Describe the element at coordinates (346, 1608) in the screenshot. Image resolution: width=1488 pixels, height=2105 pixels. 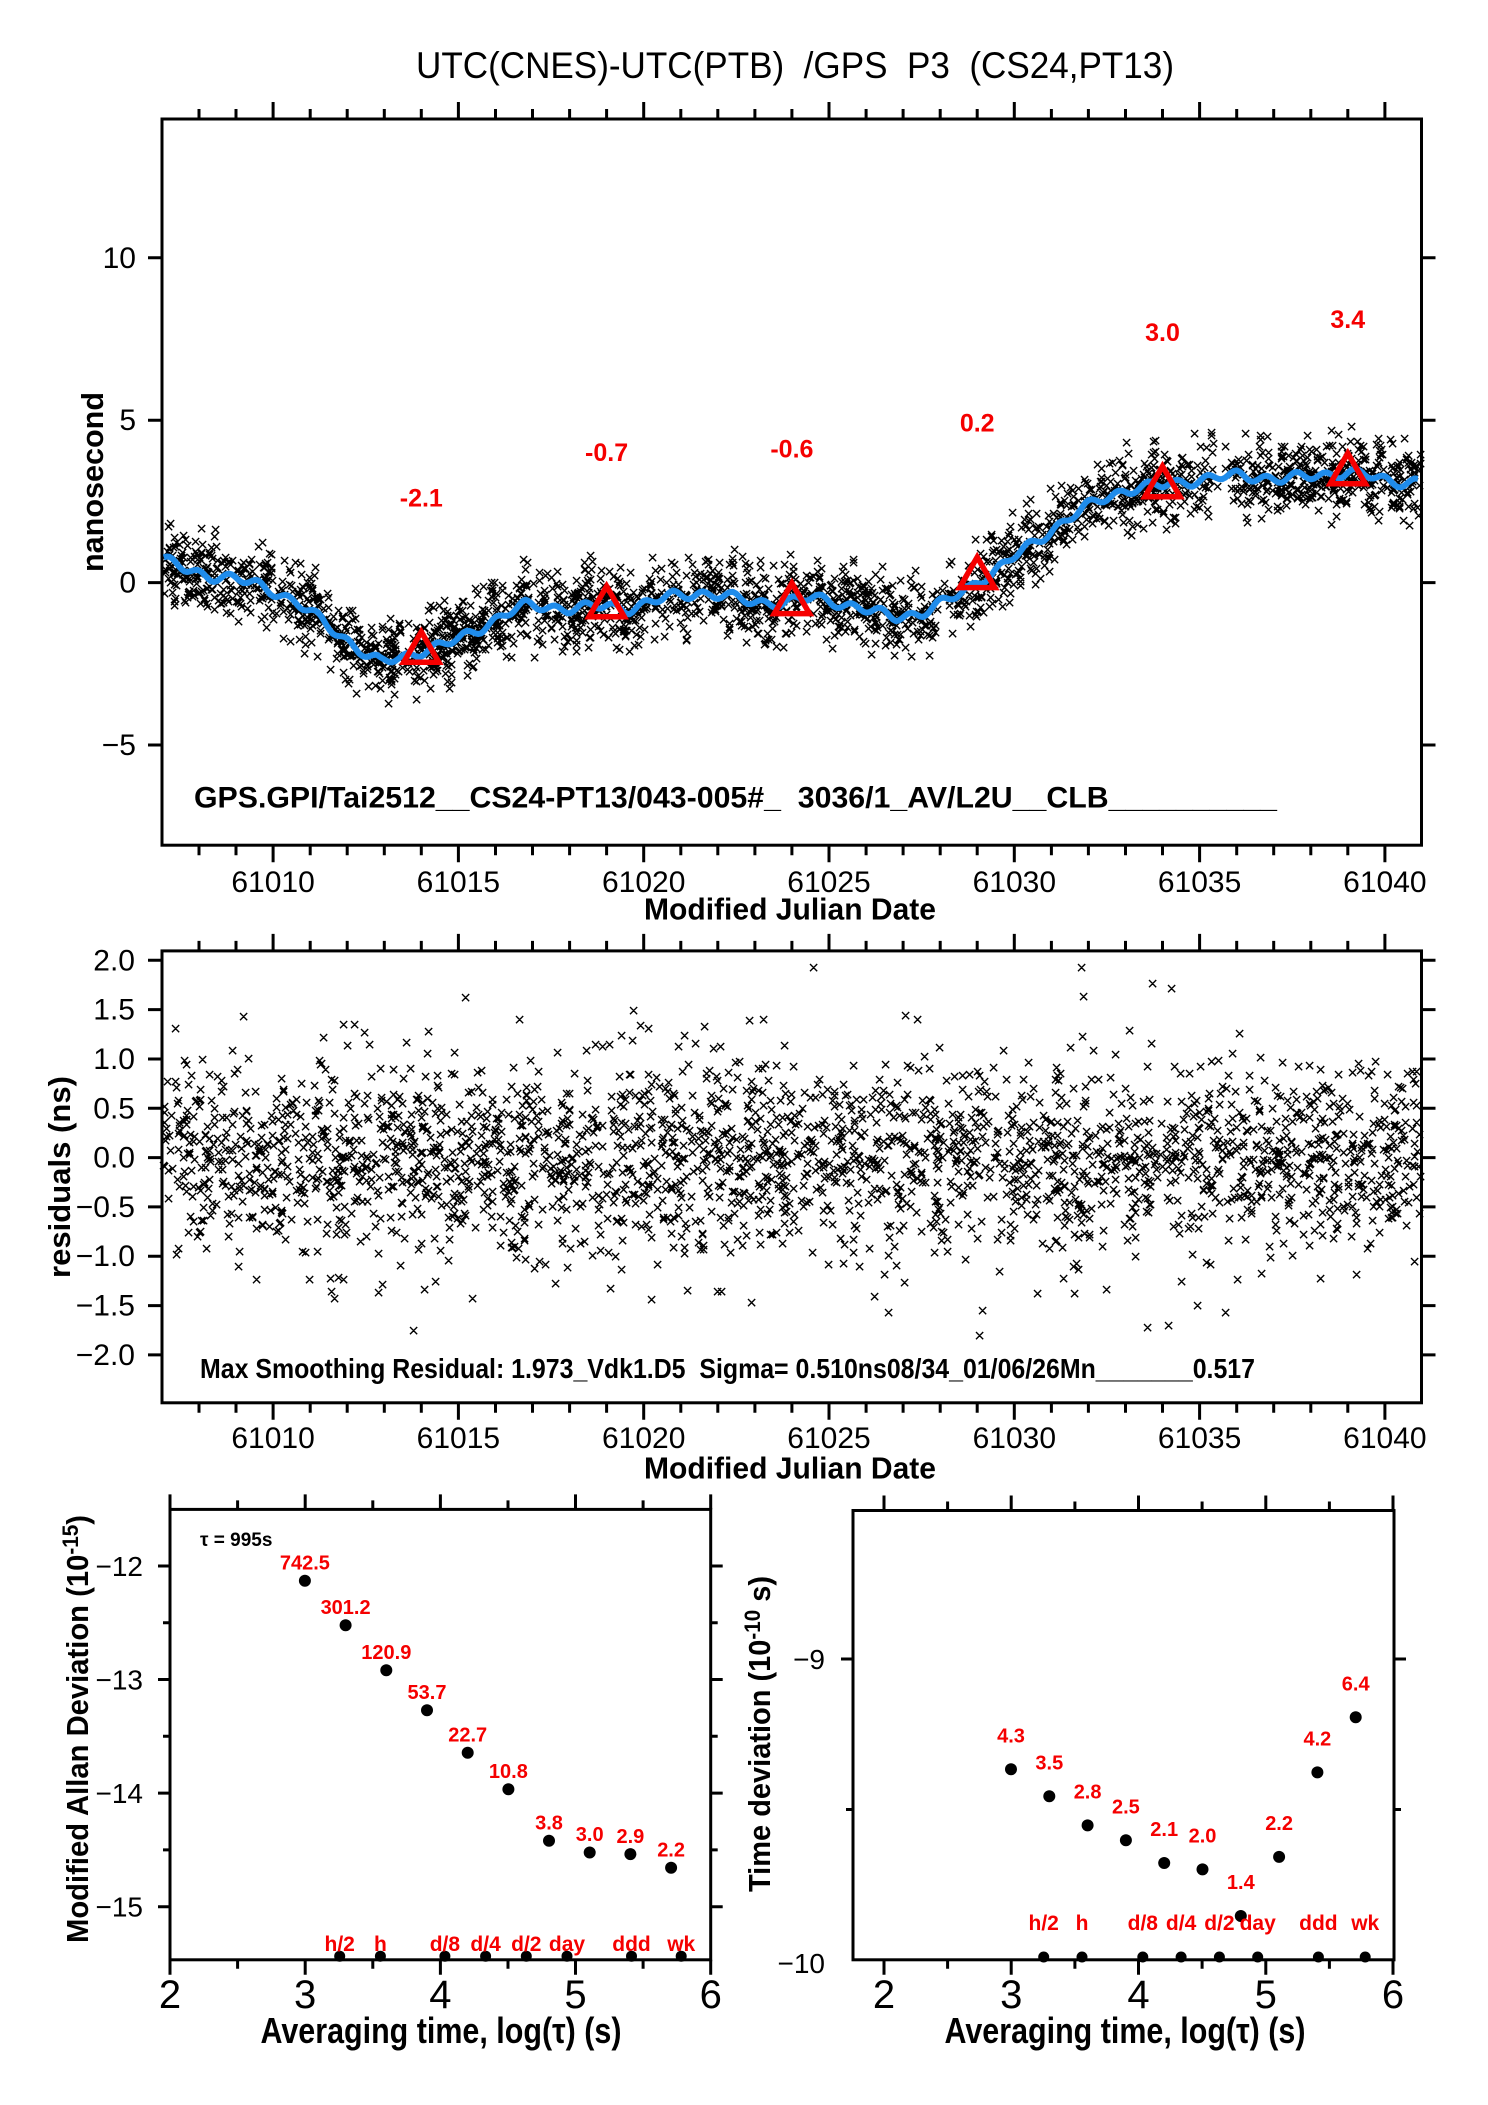
I see `svg-text: 301.2` at that location.